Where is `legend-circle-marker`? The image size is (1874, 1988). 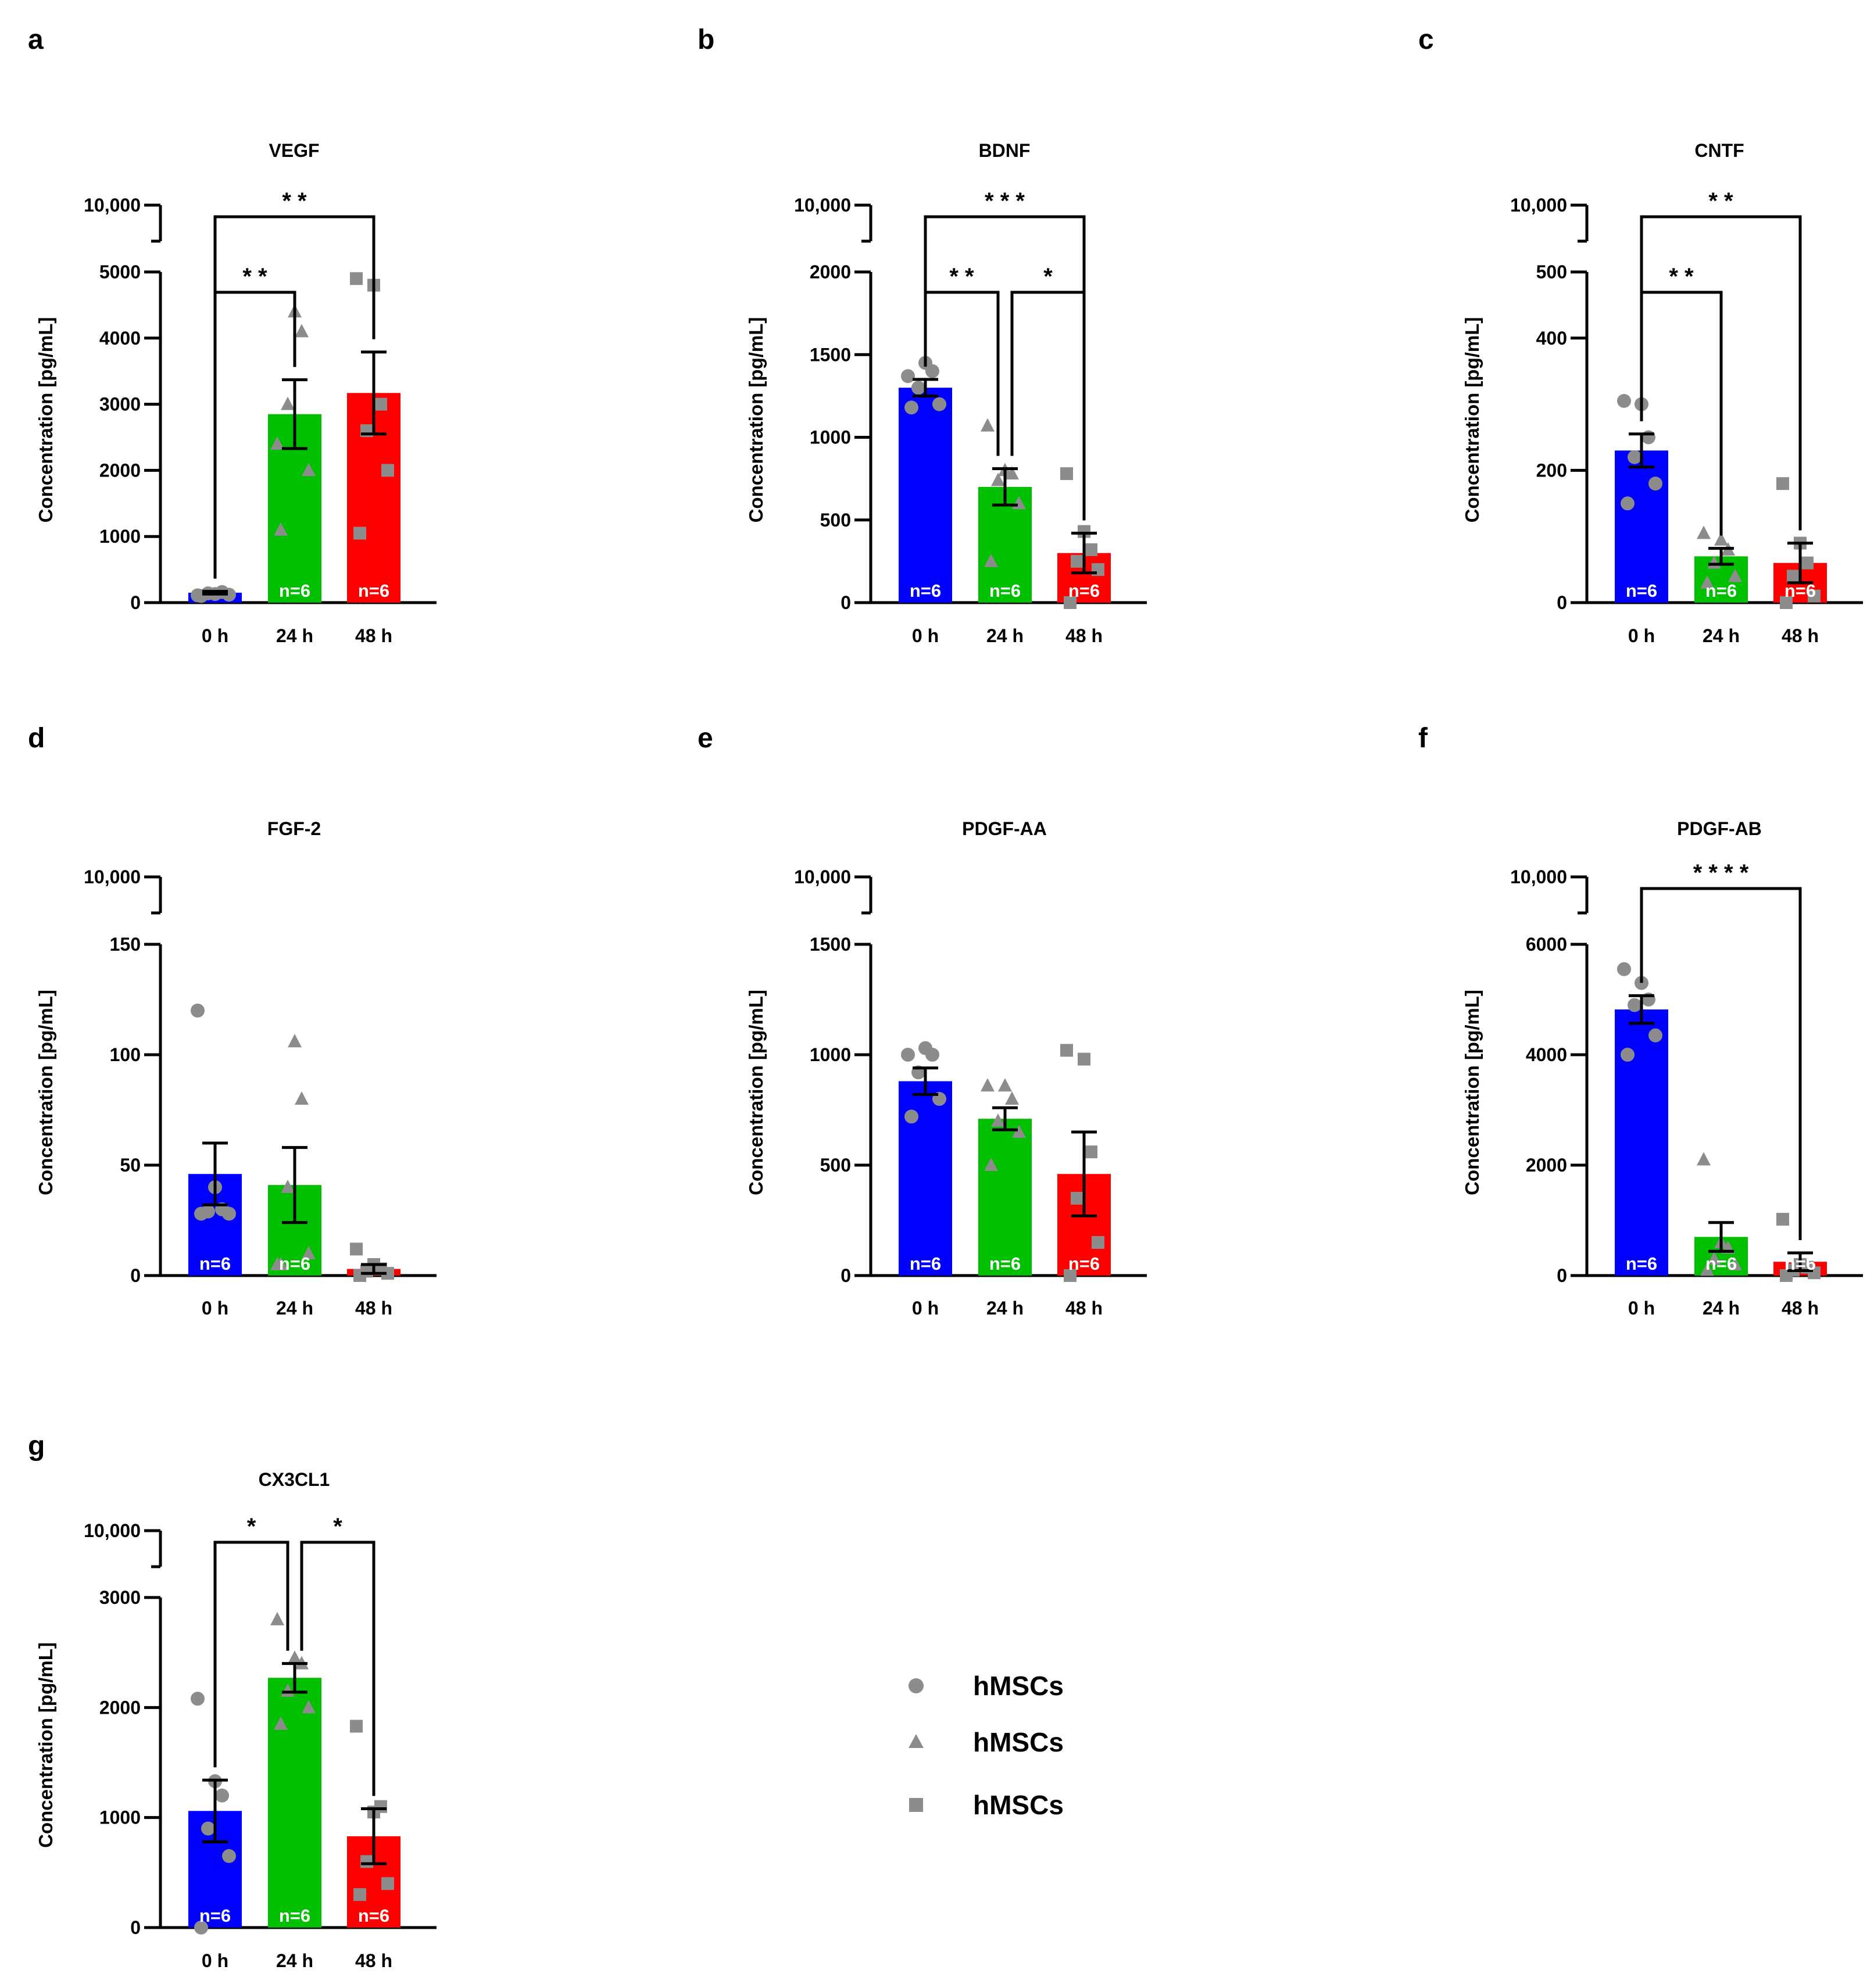 legend-circle-marker is located at coordinates (916, 1685).